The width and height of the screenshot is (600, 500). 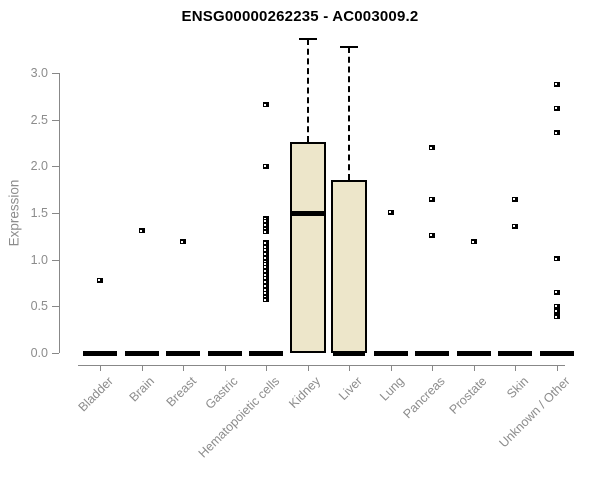 I want to click on x-axis-category-label: Hematopoietic cells, so click(x=238, y=417).